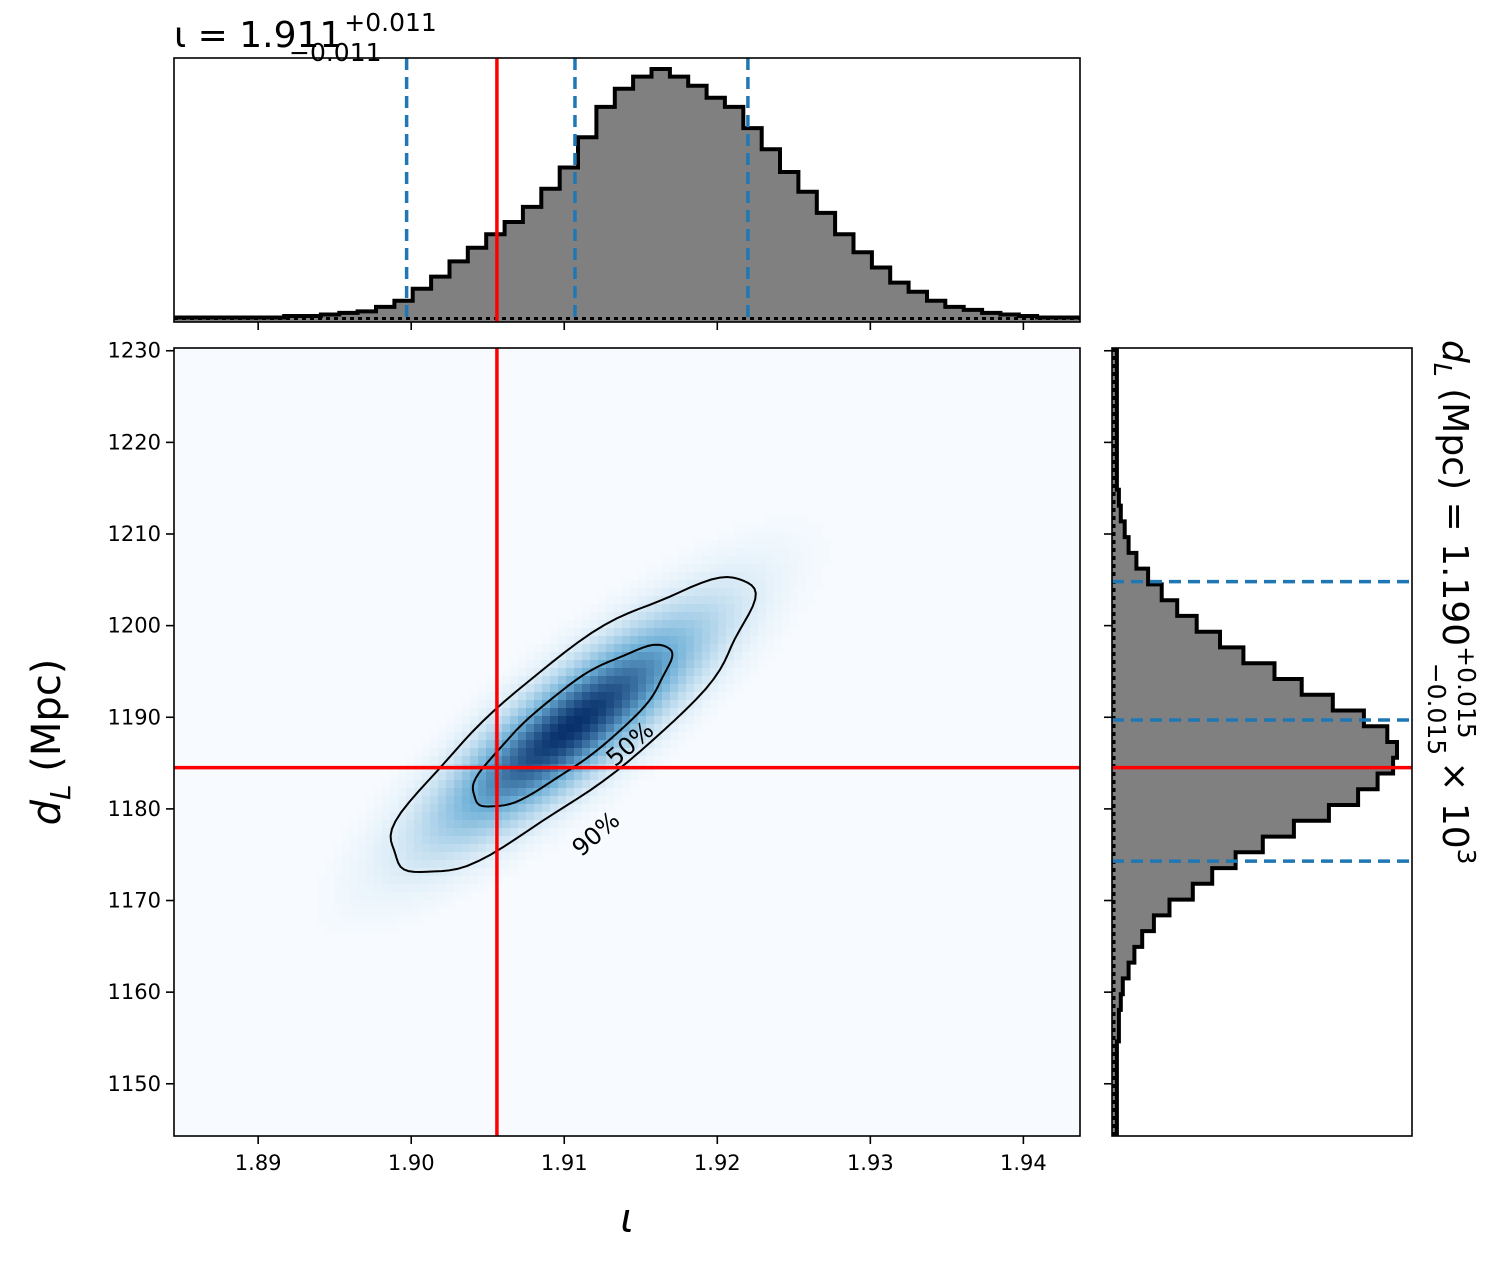 The image size is (1502, 1263). Describe the element at coordinates (627, 195) in the screenshot. I see `iota-histogram-fill` at that location.